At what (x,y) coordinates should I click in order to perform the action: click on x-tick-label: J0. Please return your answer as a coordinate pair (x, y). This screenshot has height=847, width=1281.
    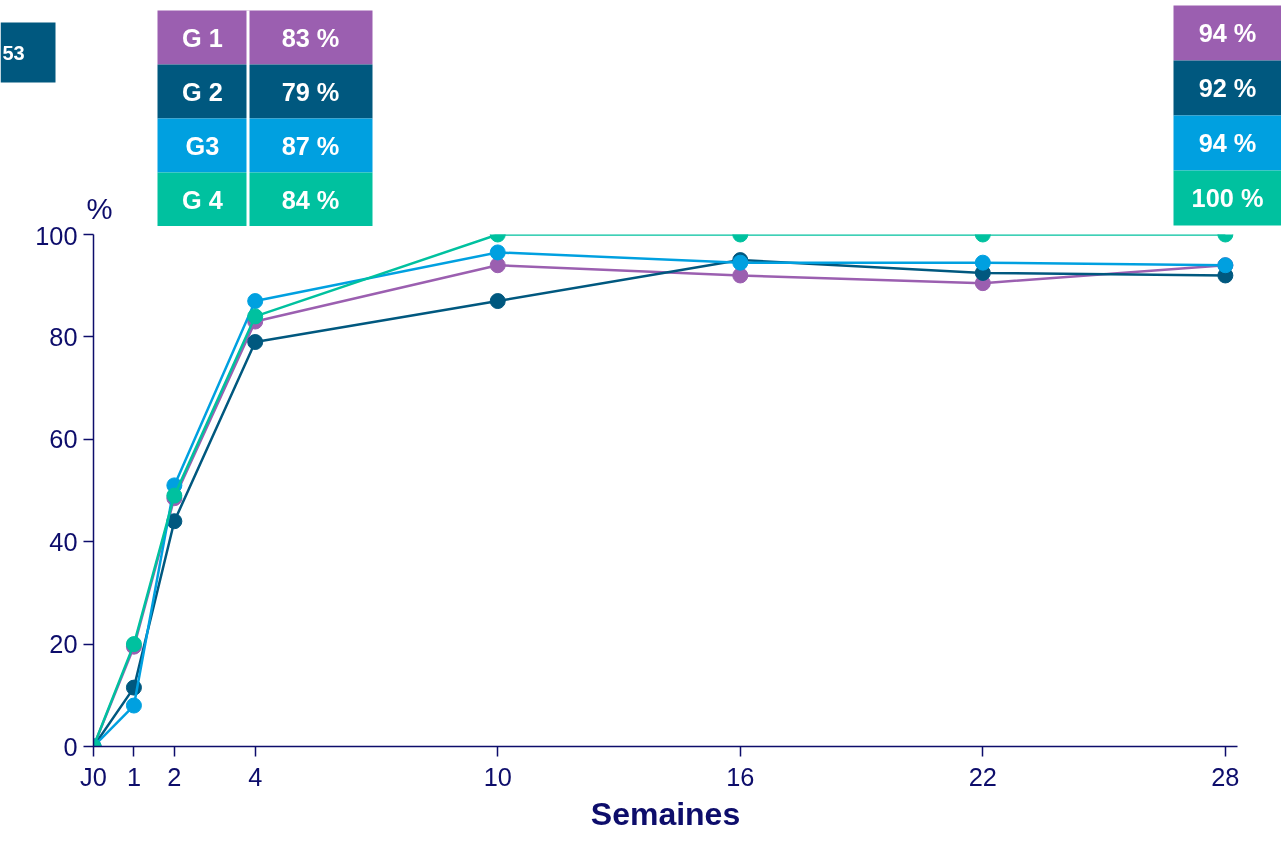
    Looking at the image, I should click on (93, 776).